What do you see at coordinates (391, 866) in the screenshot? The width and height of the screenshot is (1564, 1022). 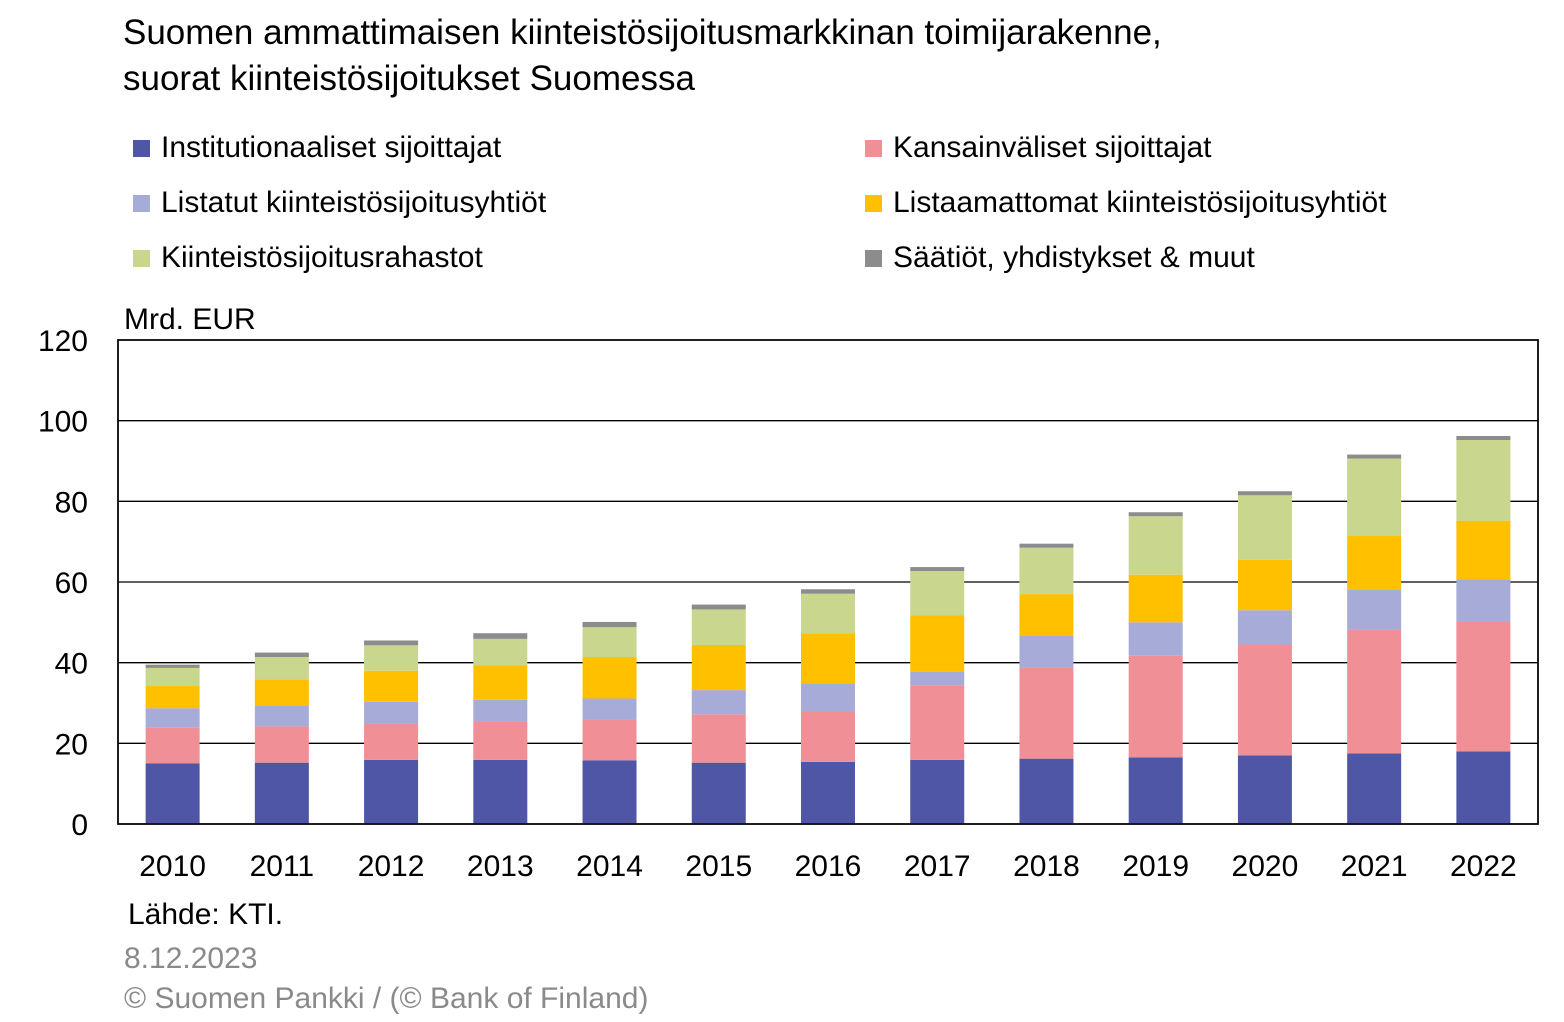 I see `x-tick-label: 2012` at bounding box center [391, 866].